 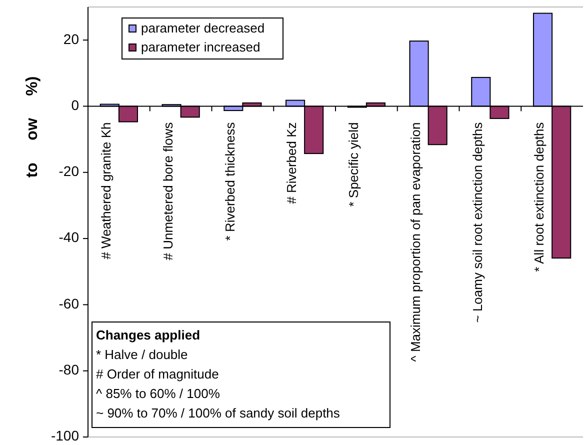 I want to click on x-tick-label: # Weathered granite Kh, so click(x=106, y=191).